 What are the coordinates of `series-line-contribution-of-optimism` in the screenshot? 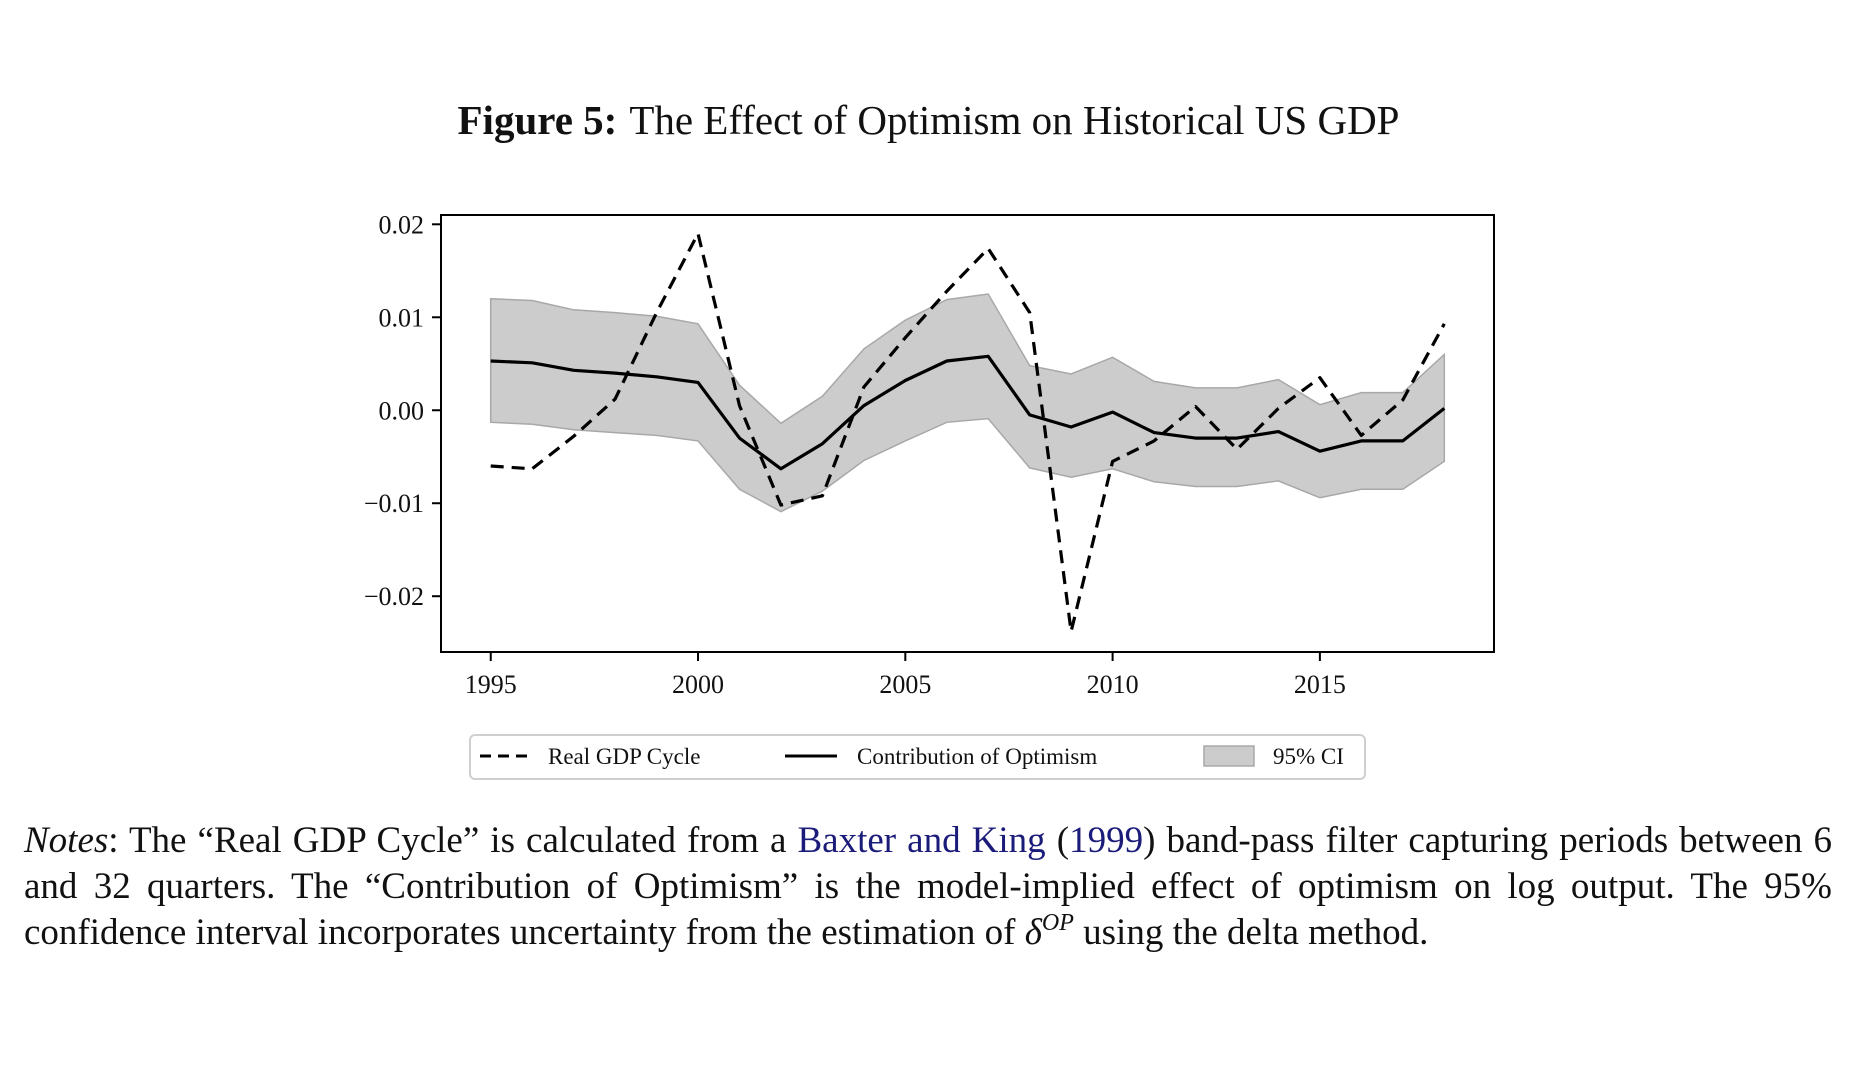 It's located at (968, 412).